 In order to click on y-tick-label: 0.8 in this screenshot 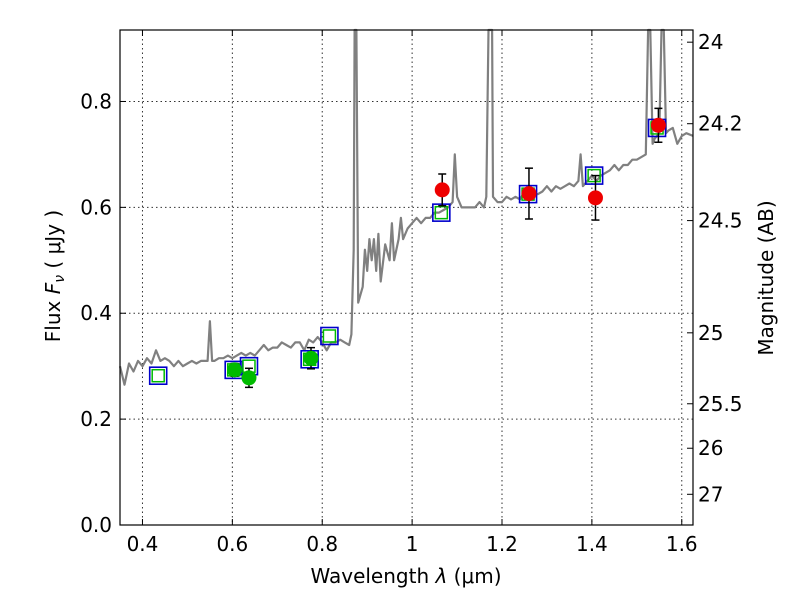, I will do `click(96, 101)`.